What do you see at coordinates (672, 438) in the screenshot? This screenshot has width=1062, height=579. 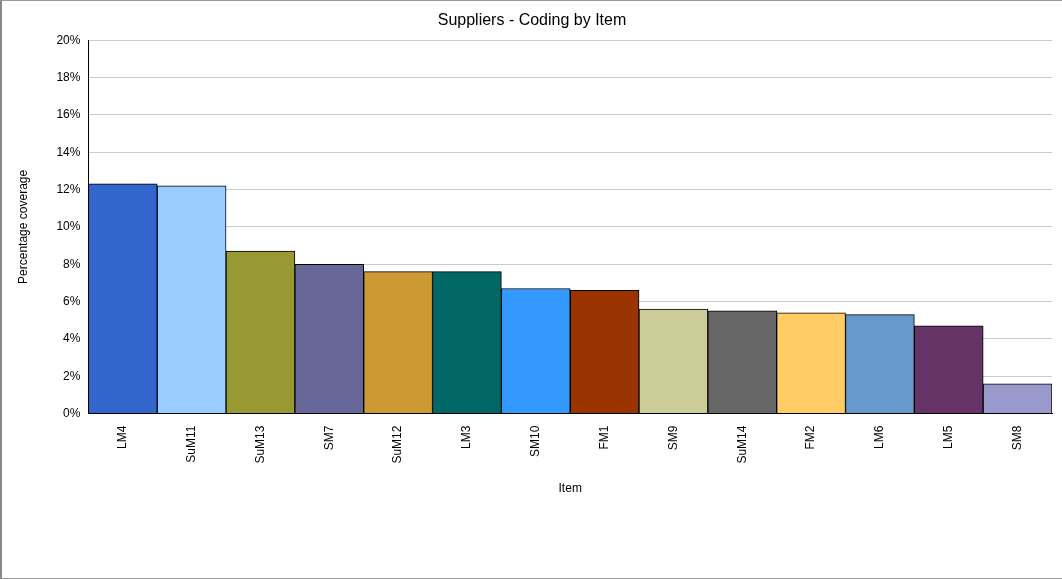 I see `x-tick-label: SM9` at bounding box center [672, 438].